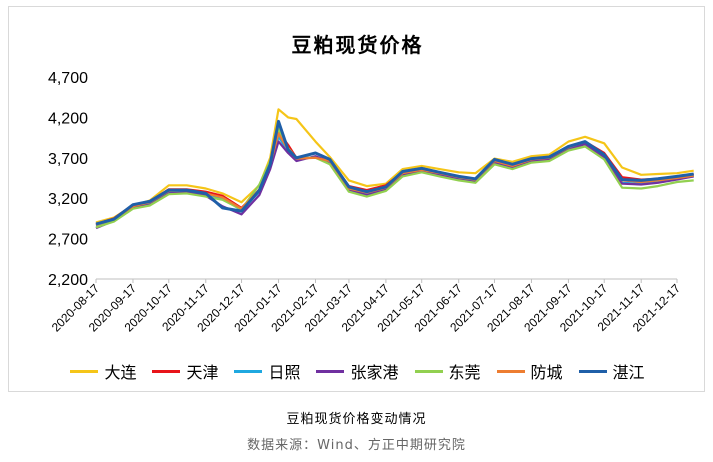  Describe the element at coordinates (120, 372) in the screenshot. I see `legend-label: 大连` at that location.